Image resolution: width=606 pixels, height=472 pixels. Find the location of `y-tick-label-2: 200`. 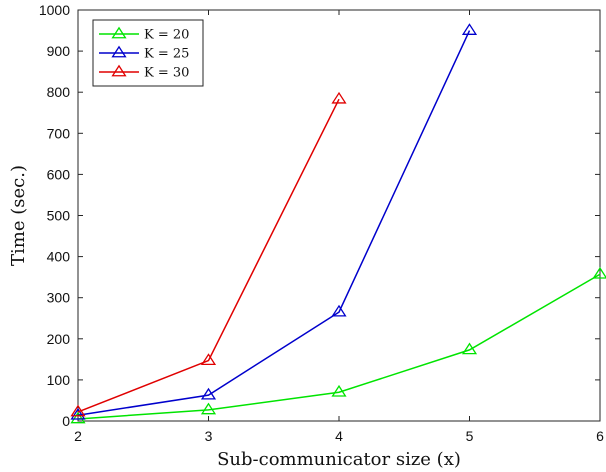

y-tick-label-2: 200 is located at coordinates (59, 339).